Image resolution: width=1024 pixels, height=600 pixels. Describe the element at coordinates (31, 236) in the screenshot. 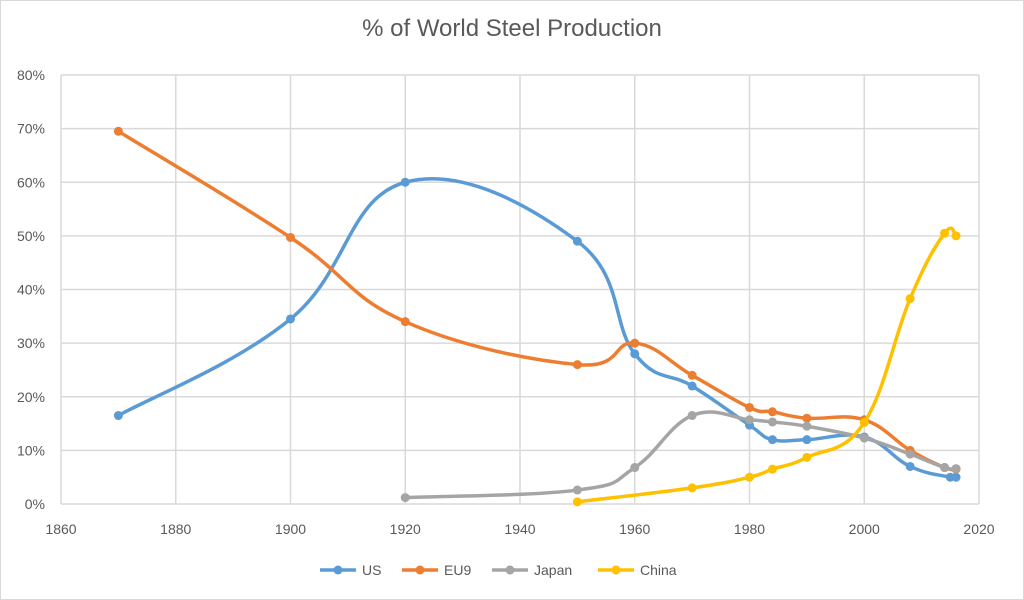

I see `y-tick-label: 50%` at that location.